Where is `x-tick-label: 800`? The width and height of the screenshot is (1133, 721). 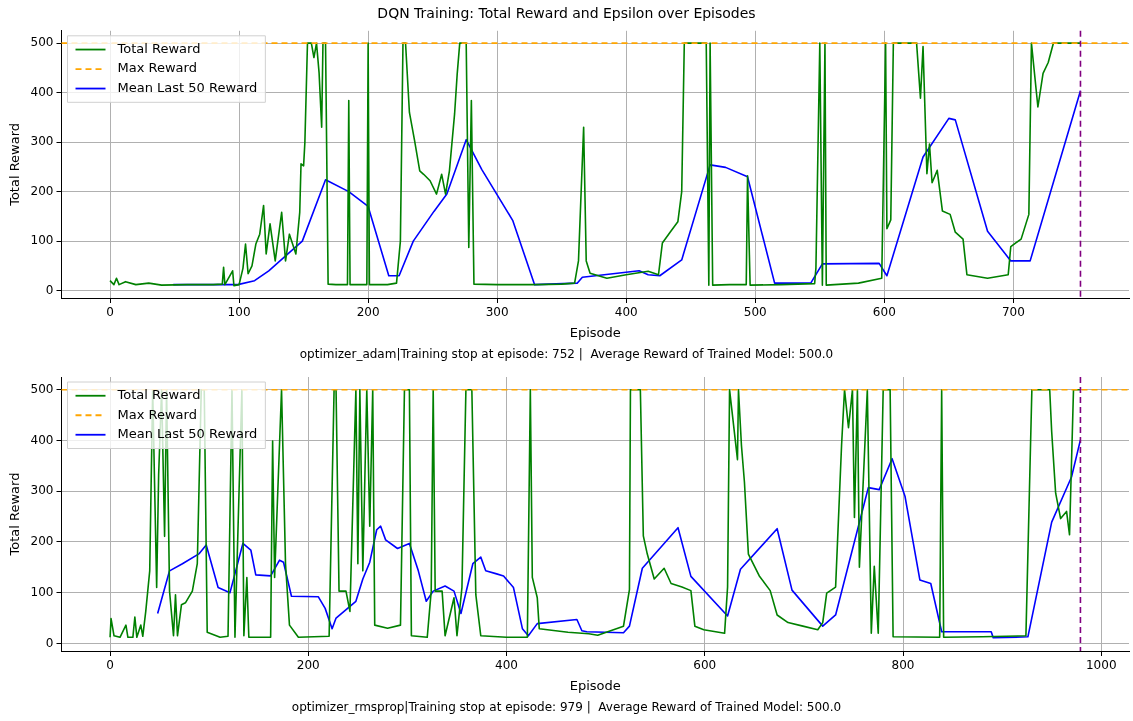 x-tick-label: 800 is located at coordinates (903, 665).